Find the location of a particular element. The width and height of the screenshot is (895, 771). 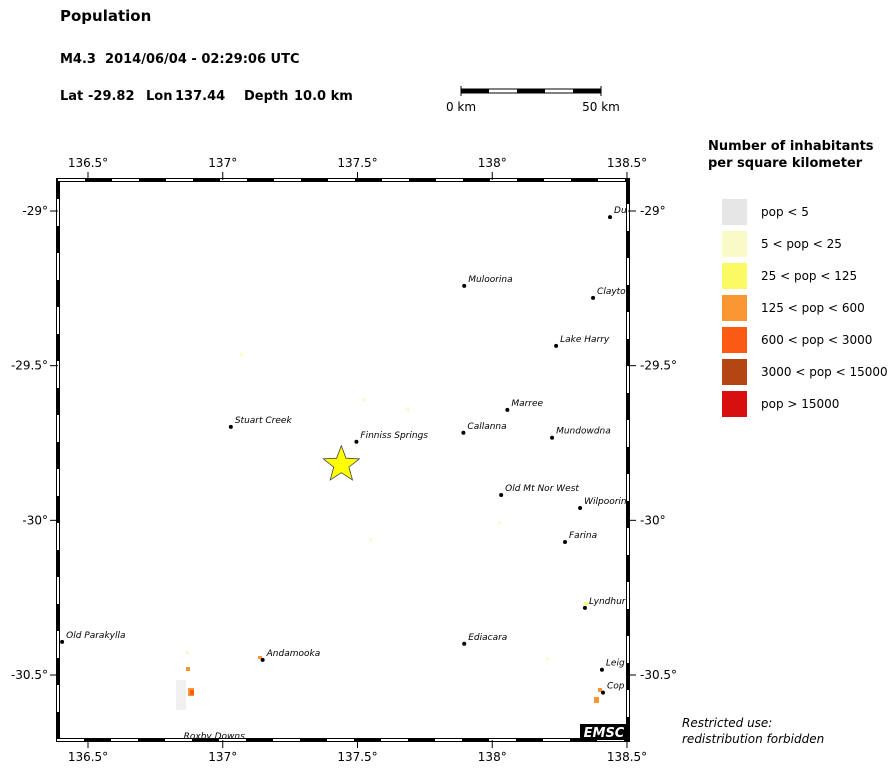

place-label: Marree is located at coordinates (527, 404).